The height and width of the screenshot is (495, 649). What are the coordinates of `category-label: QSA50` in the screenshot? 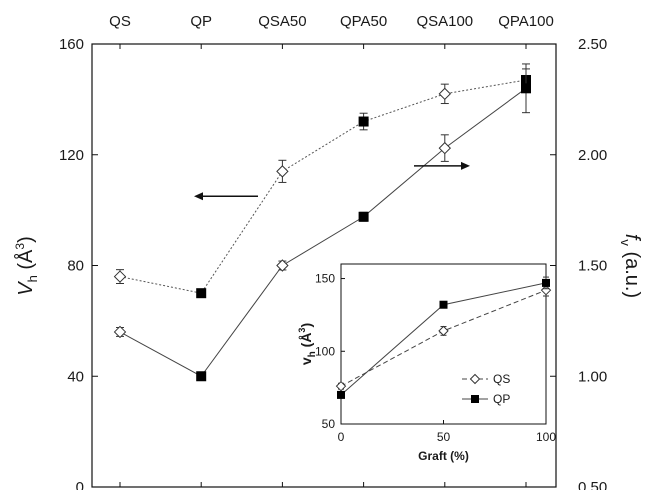 It's located at (282, 21).